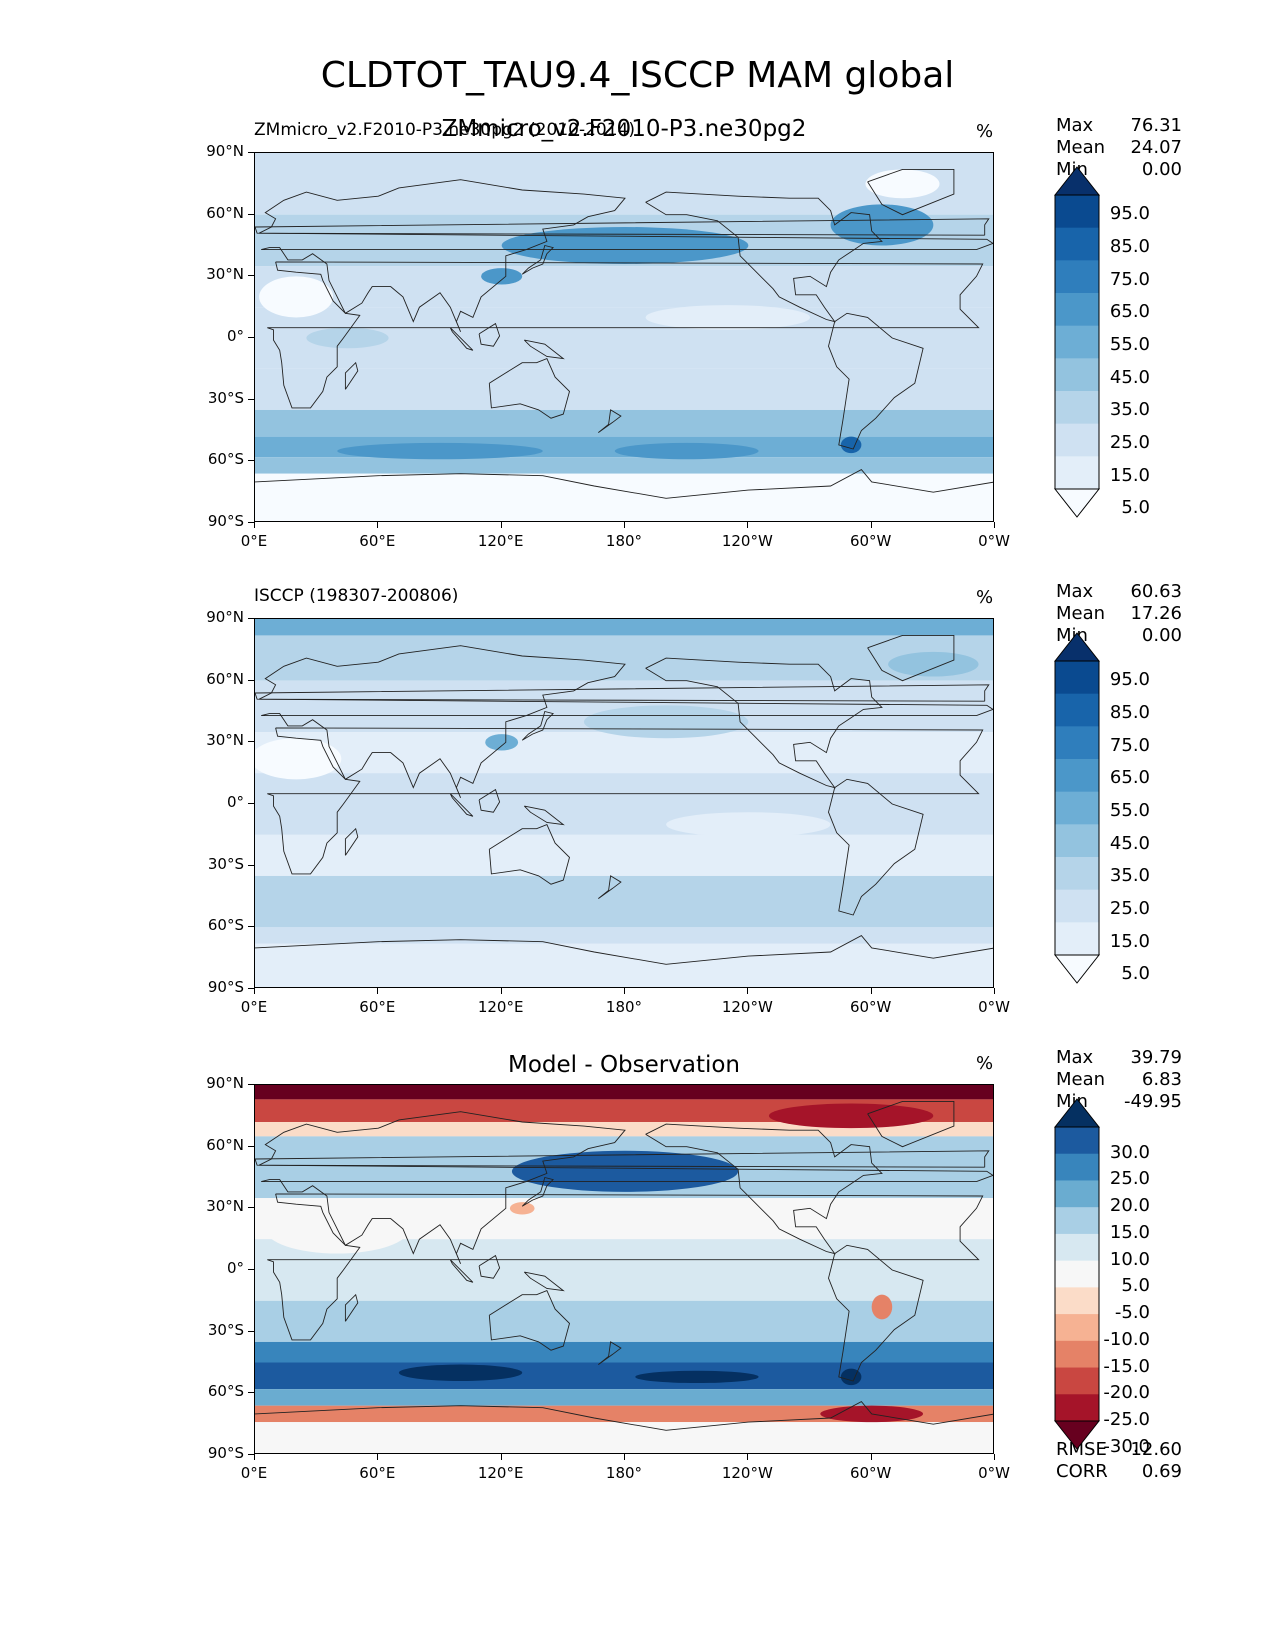  What do you see at coordinates (1129, 810) in the screenshot?
I see `colorbar-tick-label: 55.0` at bounding box center [1129, 810].